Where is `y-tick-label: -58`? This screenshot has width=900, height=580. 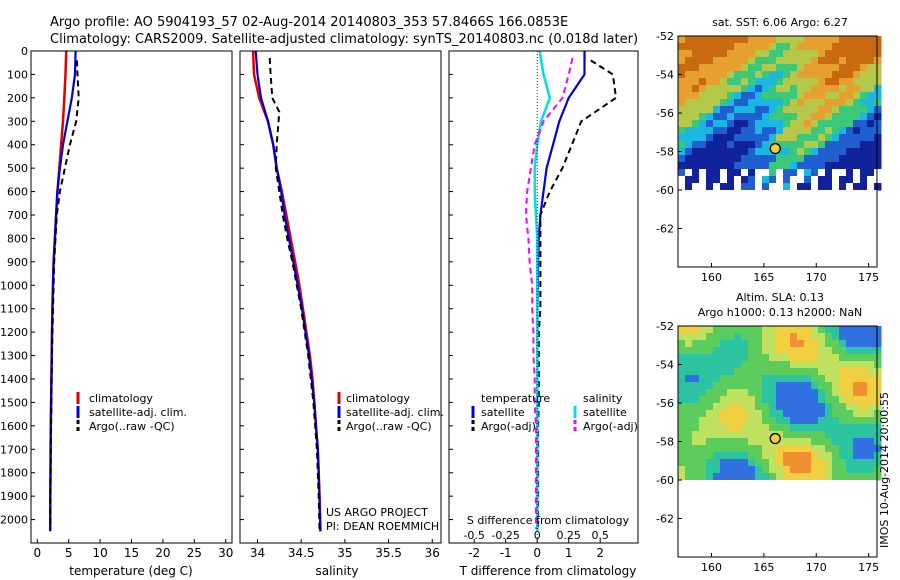
y-tick-label: -58 is located at coordinates (665, 152).